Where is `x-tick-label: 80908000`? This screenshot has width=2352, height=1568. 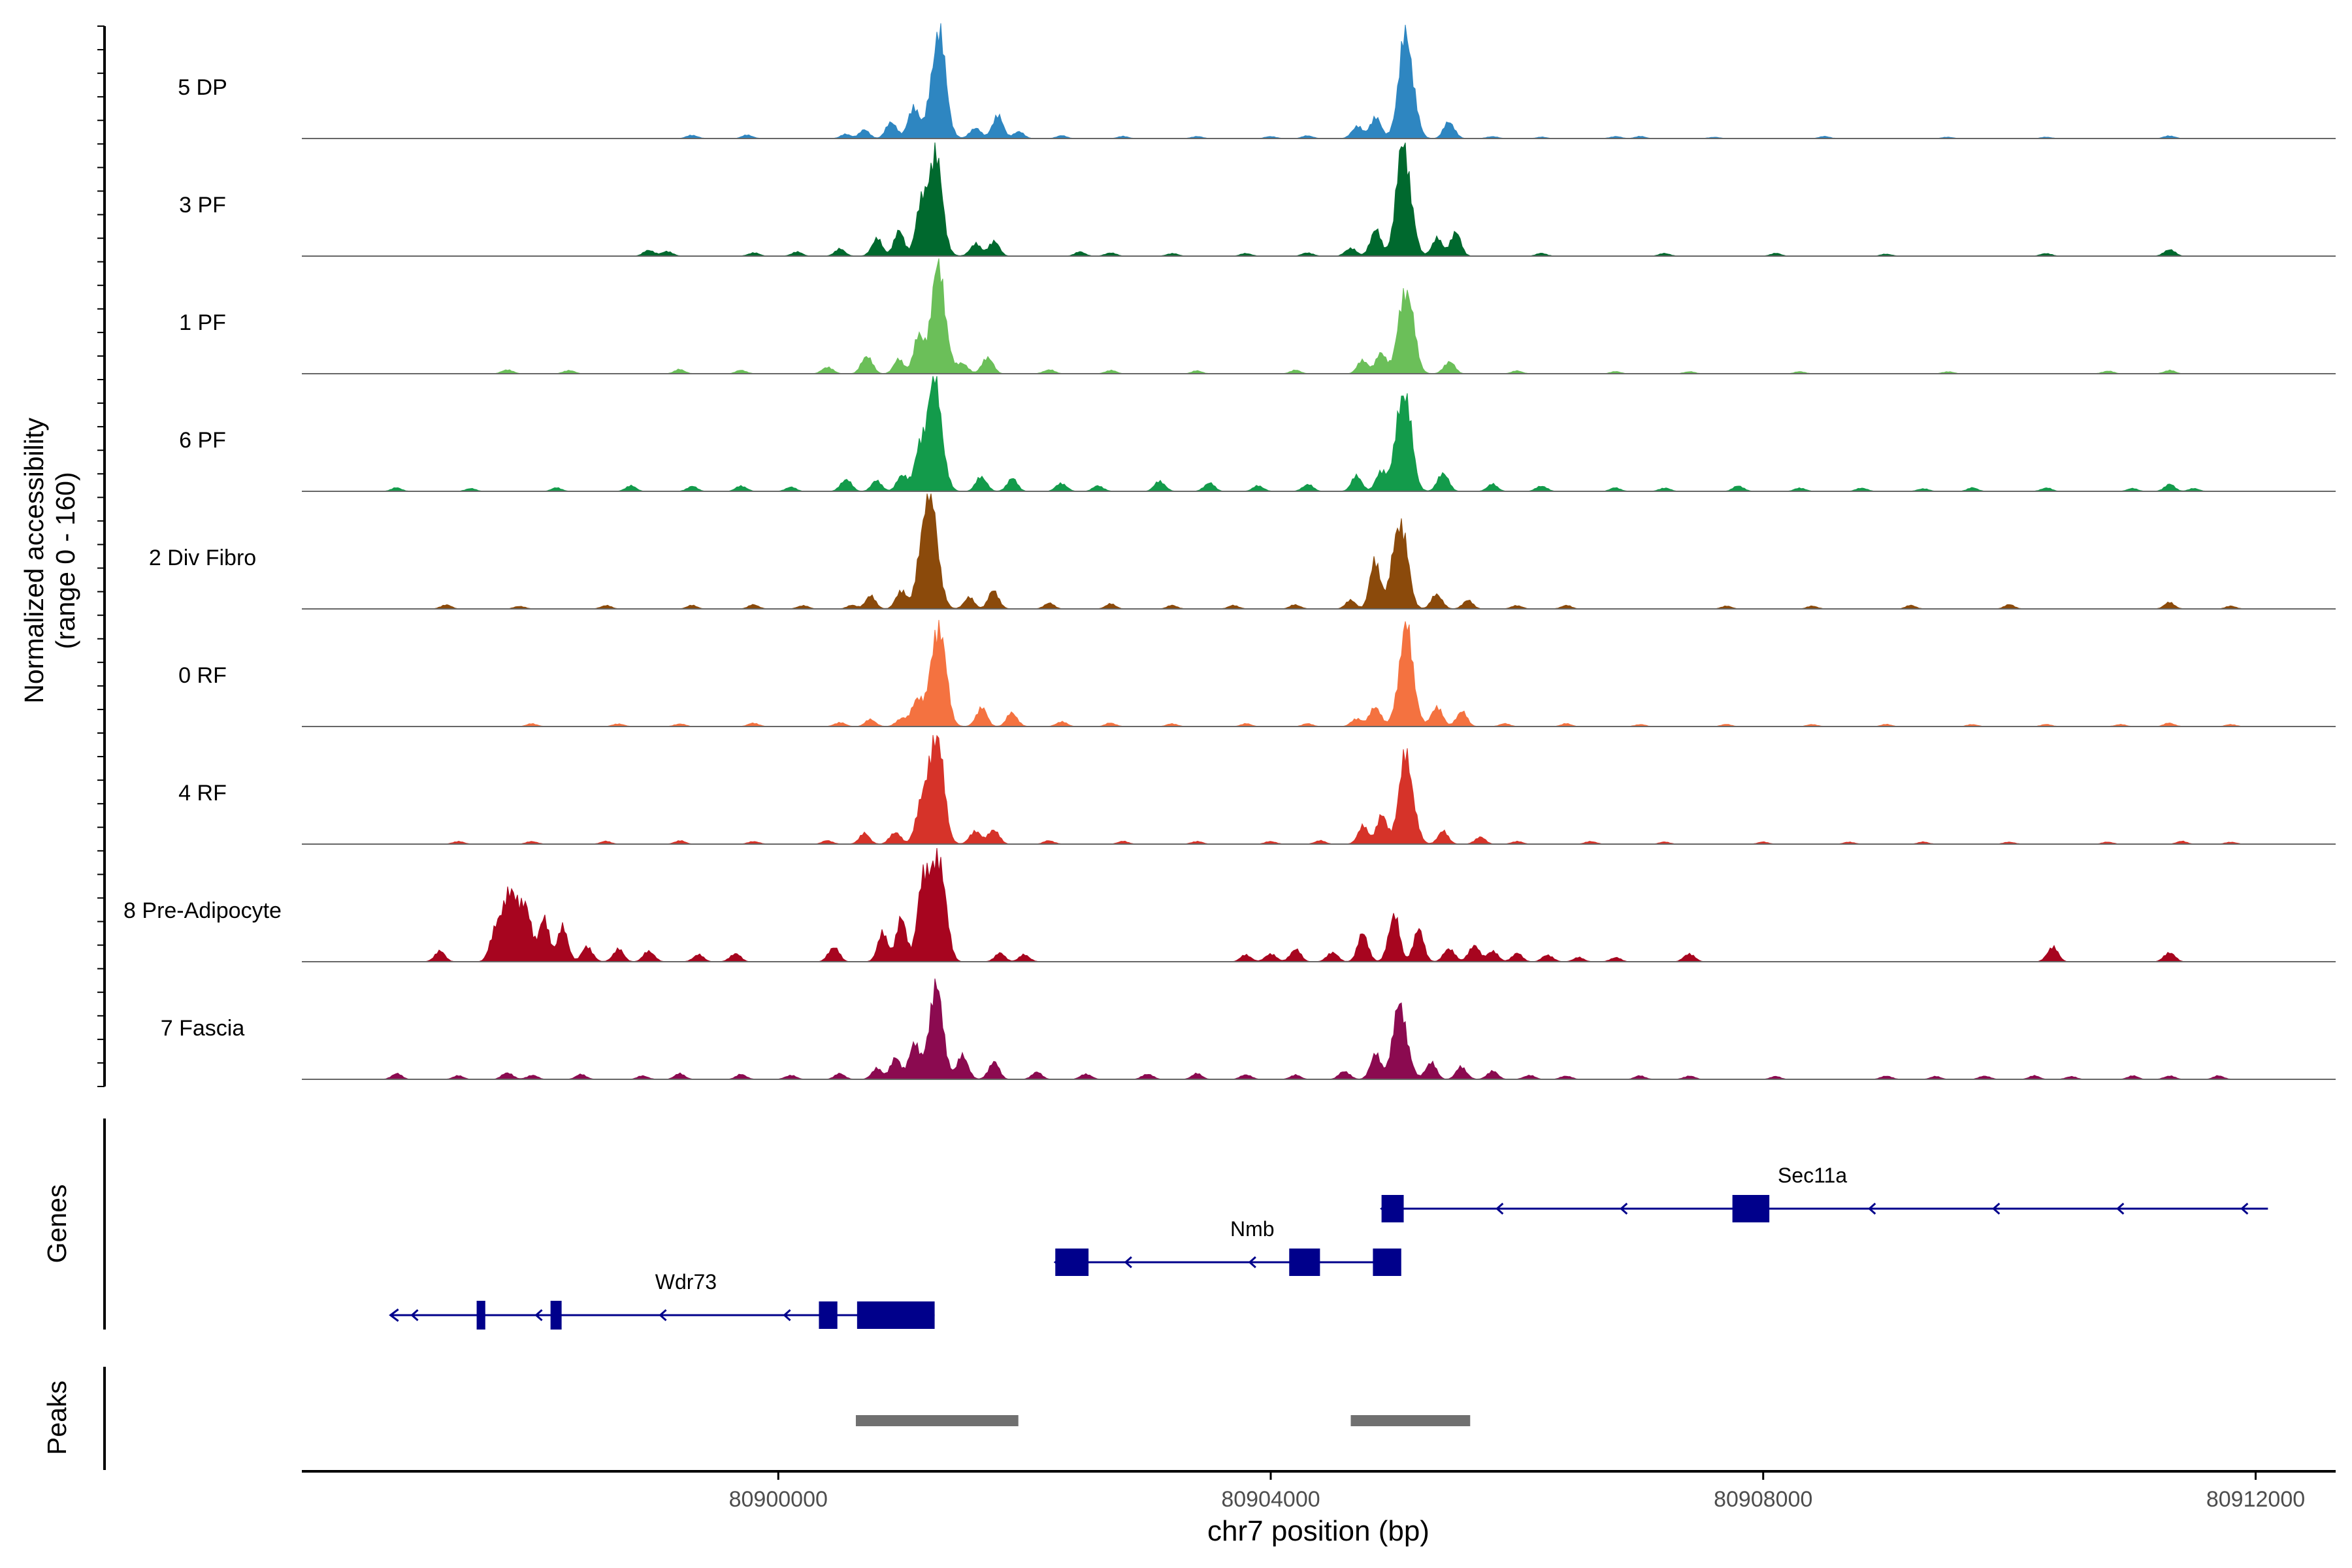
x-tick-label: 80908000 is located at coordinates (1763, 1499).